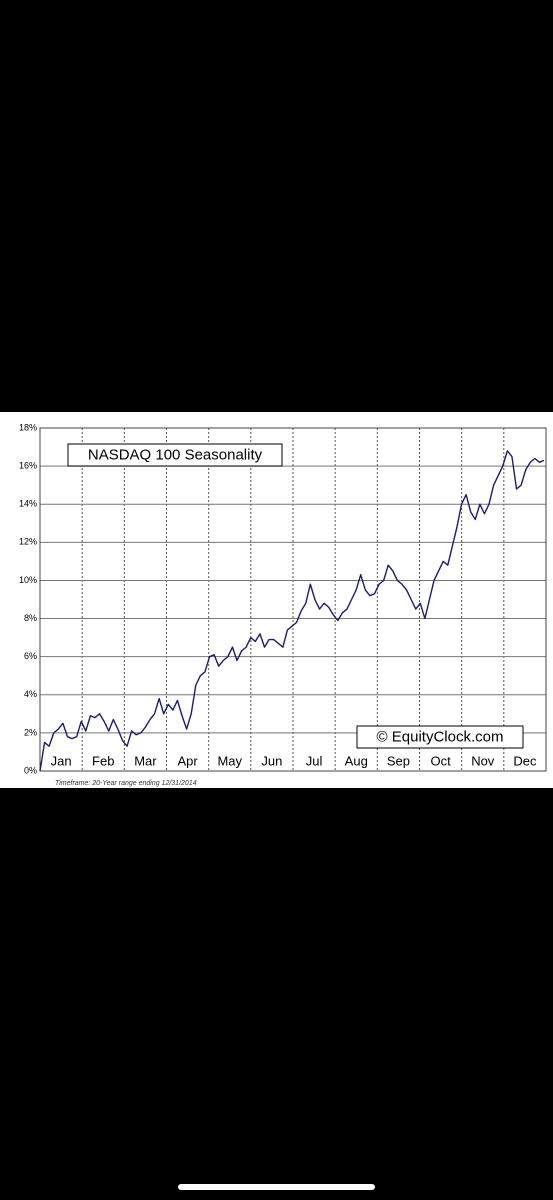  I want to click on chart-title: NASDAQ 100 Seasonality, so click(175, 454).